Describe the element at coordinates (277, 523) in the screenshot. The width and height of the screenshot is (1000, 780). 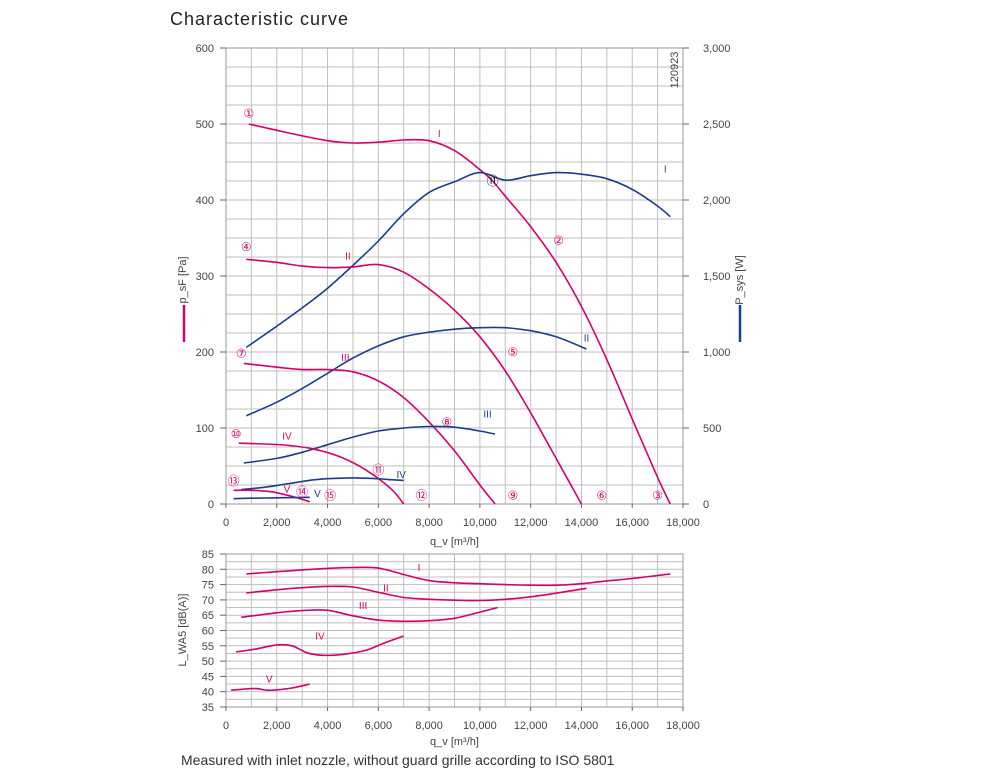
I see `top-x-tick-label: 2,000` at that location.